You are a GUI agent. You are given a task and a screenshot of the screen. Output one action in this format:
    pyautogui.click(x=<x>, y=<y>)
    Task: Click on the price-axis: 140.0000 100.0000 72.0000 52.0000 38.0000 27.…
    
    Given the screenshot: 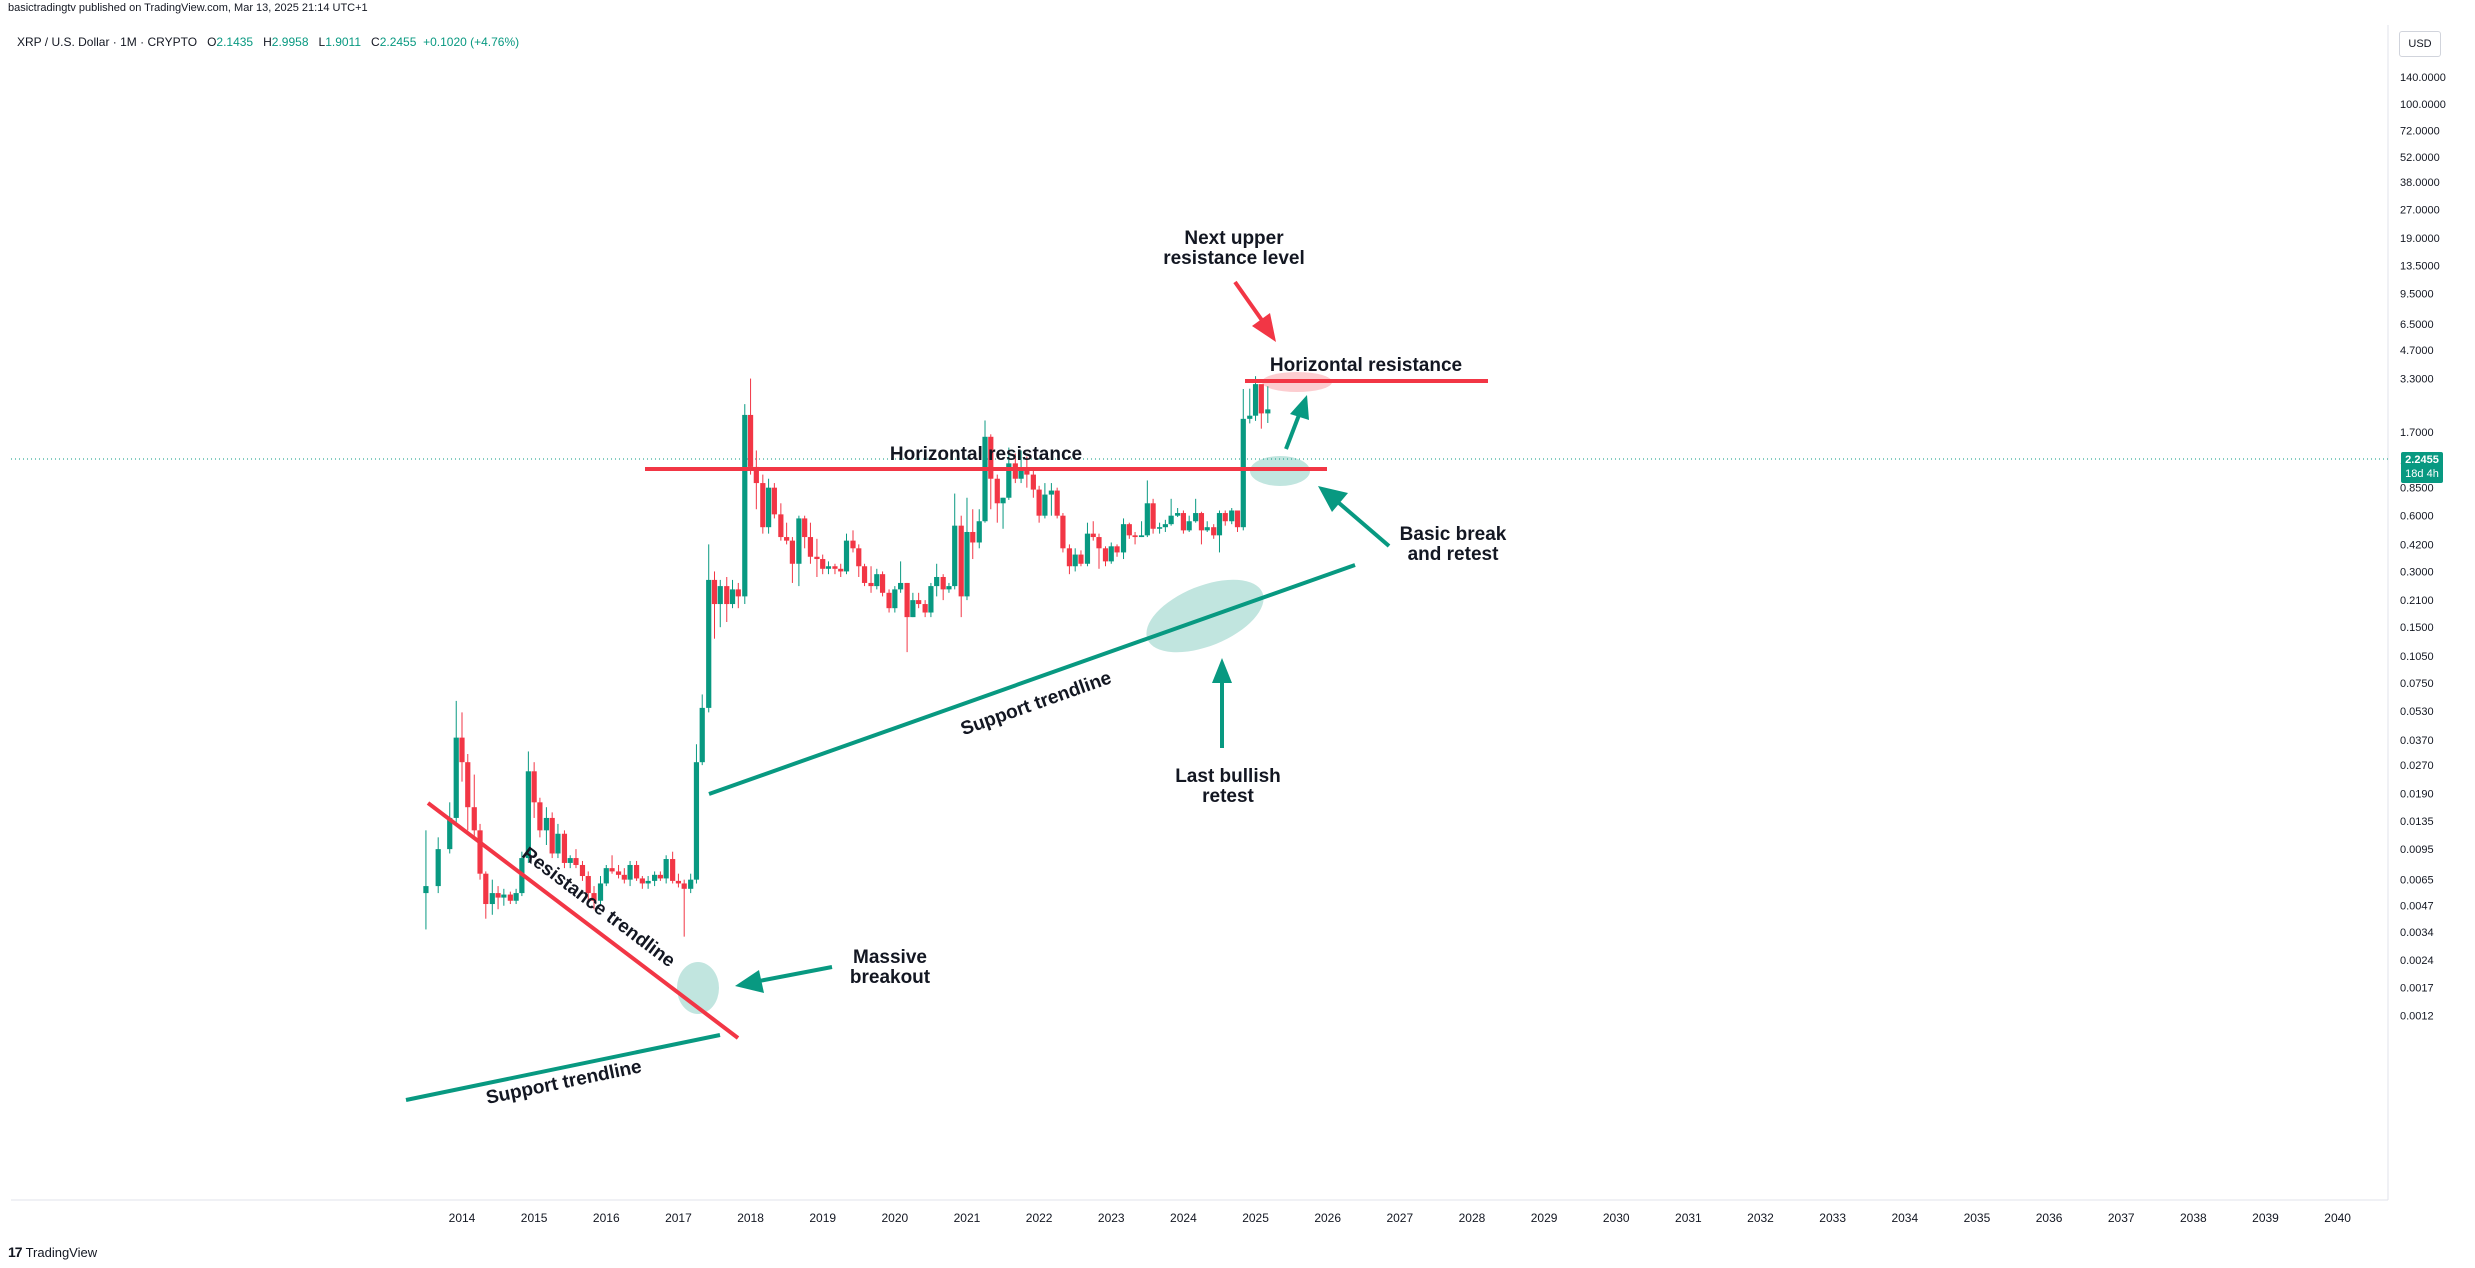 What is the action you would take?
    pyautogui.click(x=2423, y=547)
    